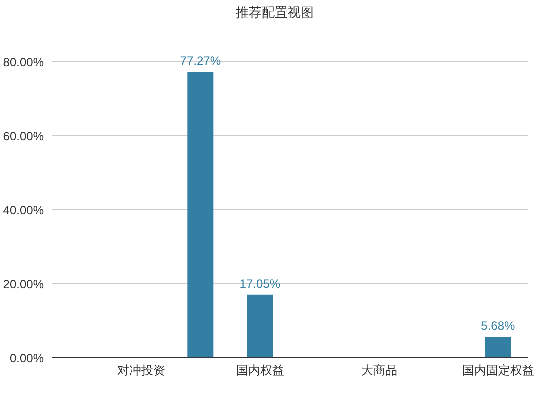  I want to click on x-tick-label: 大商品, so click(379, 371).